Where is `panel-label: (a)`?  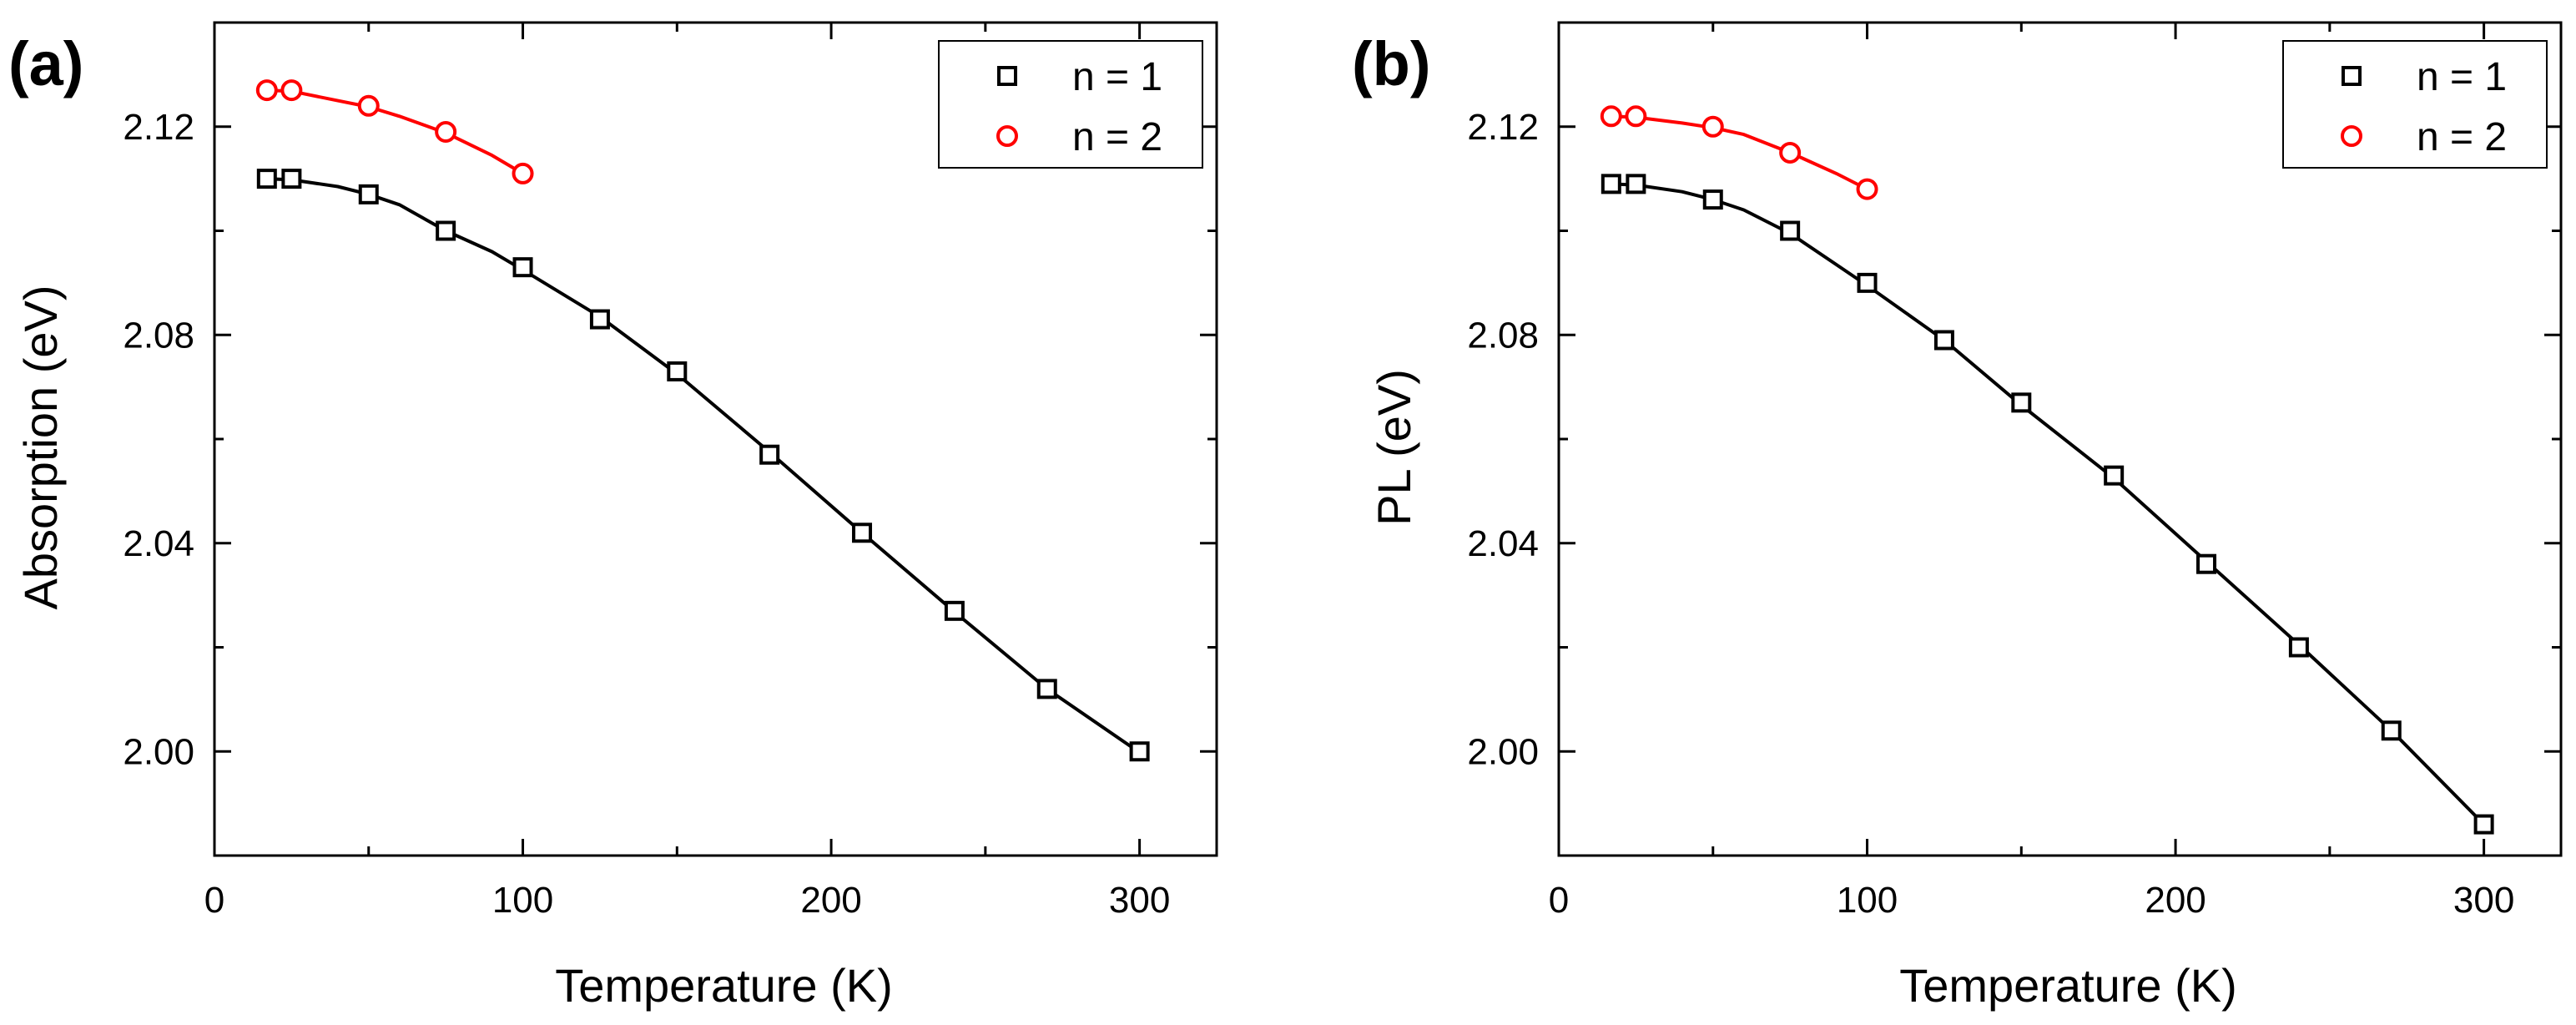
panel-label: (a) is located at coordinates (45, 64).